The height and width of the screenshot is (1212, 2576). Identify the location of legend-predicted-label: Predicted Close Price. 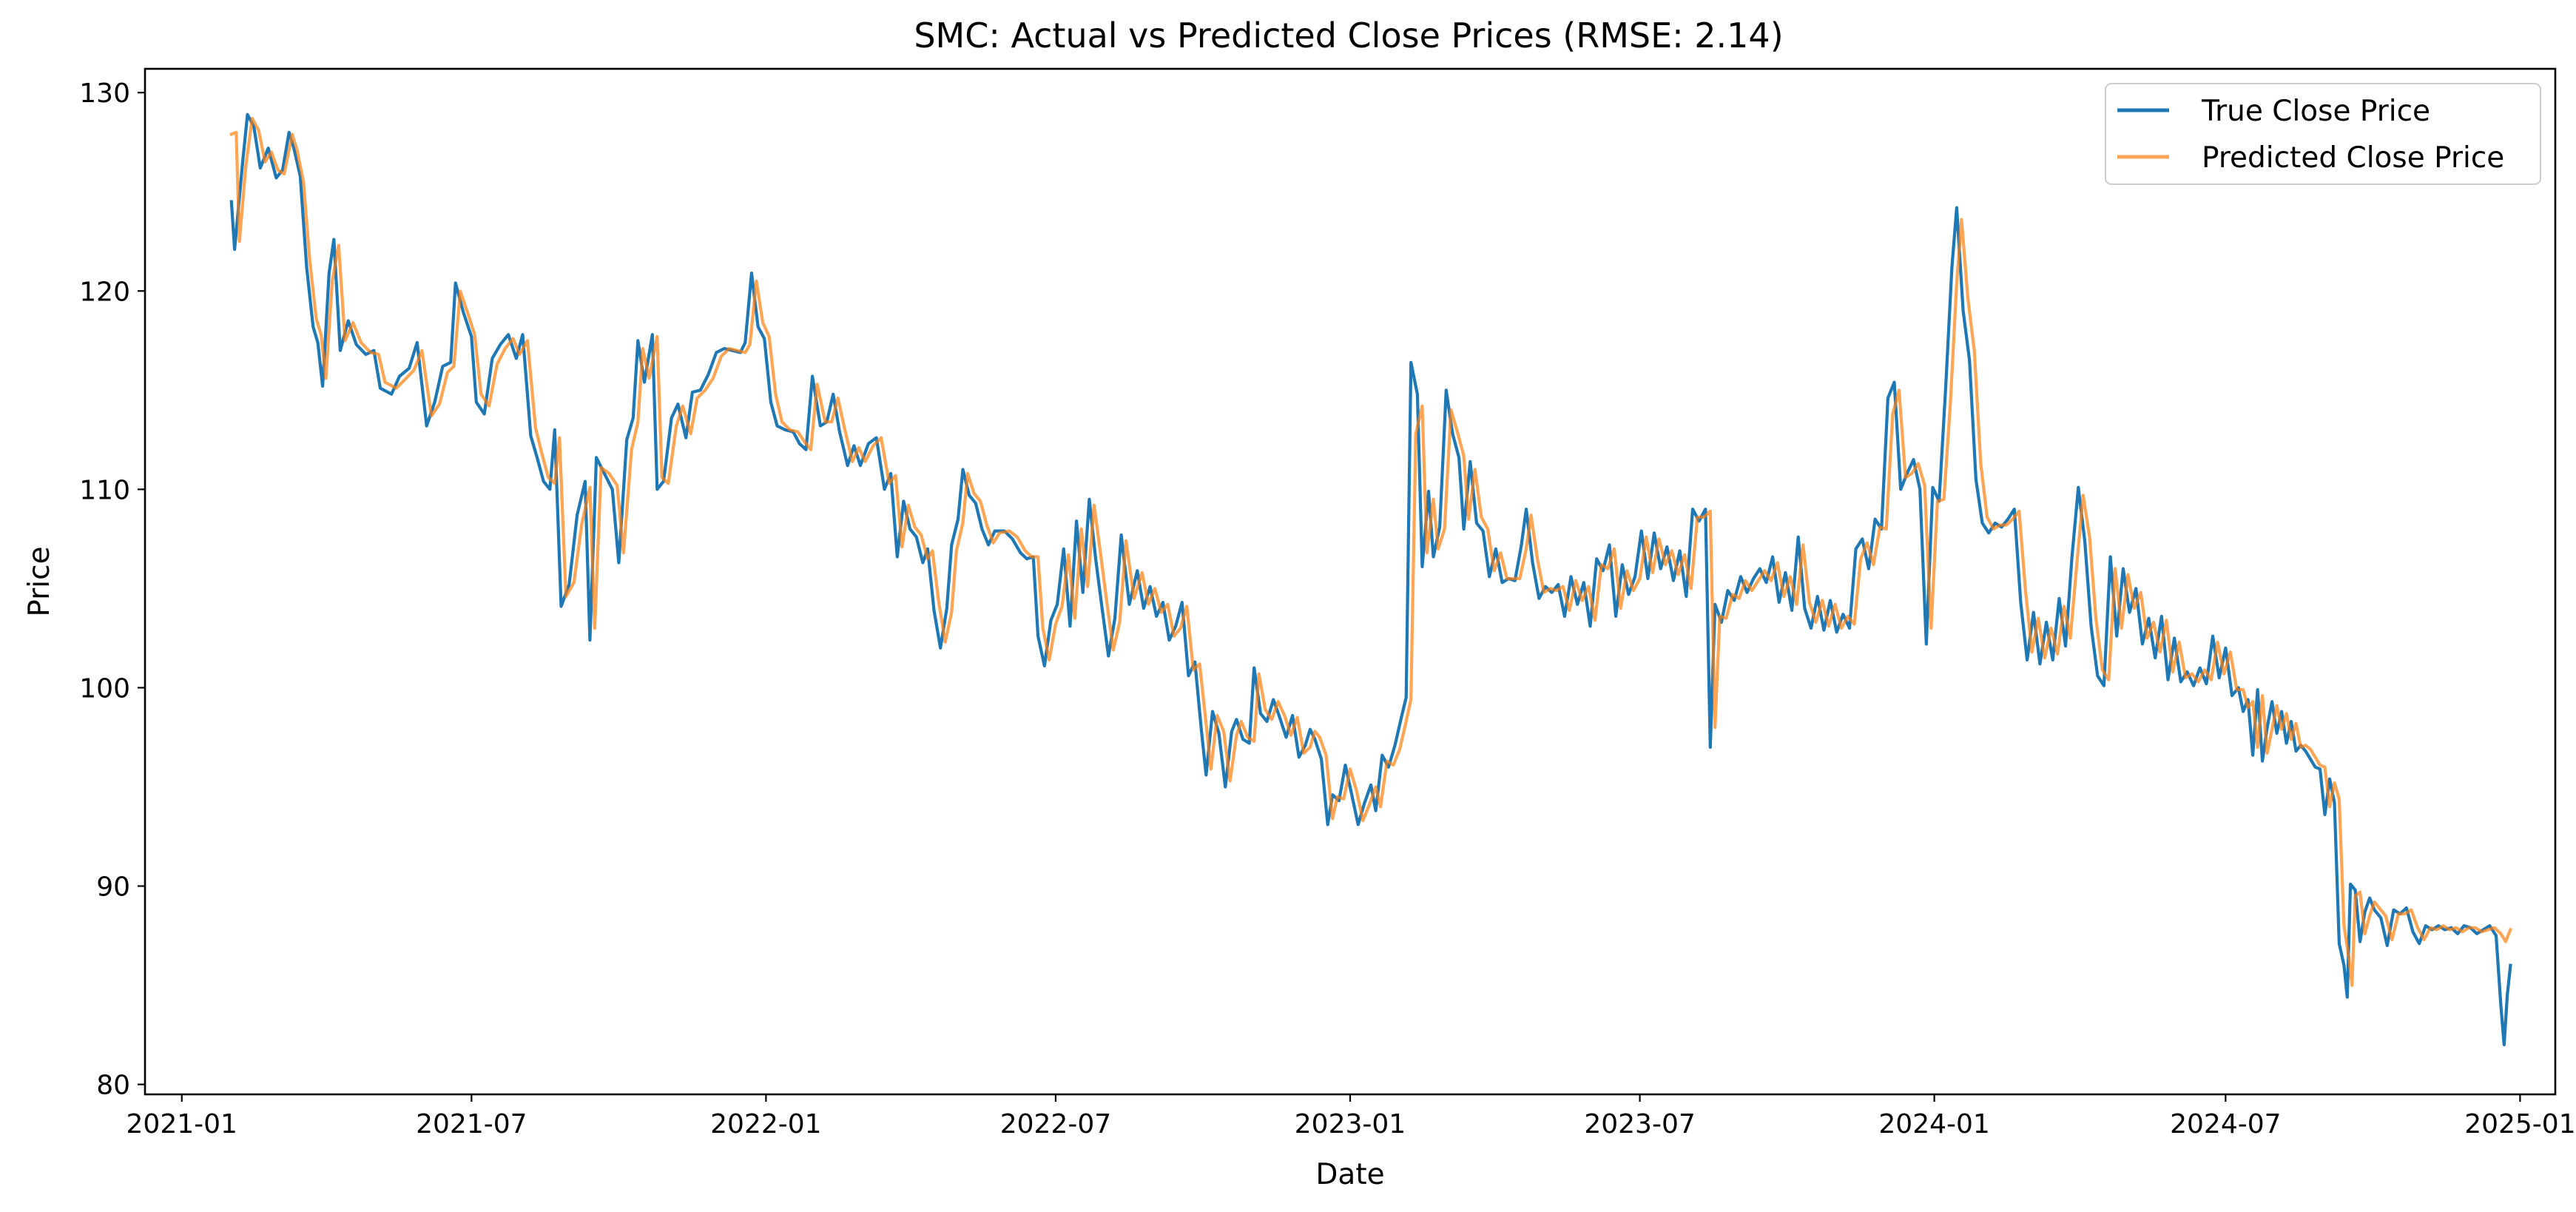
(2353, 158).